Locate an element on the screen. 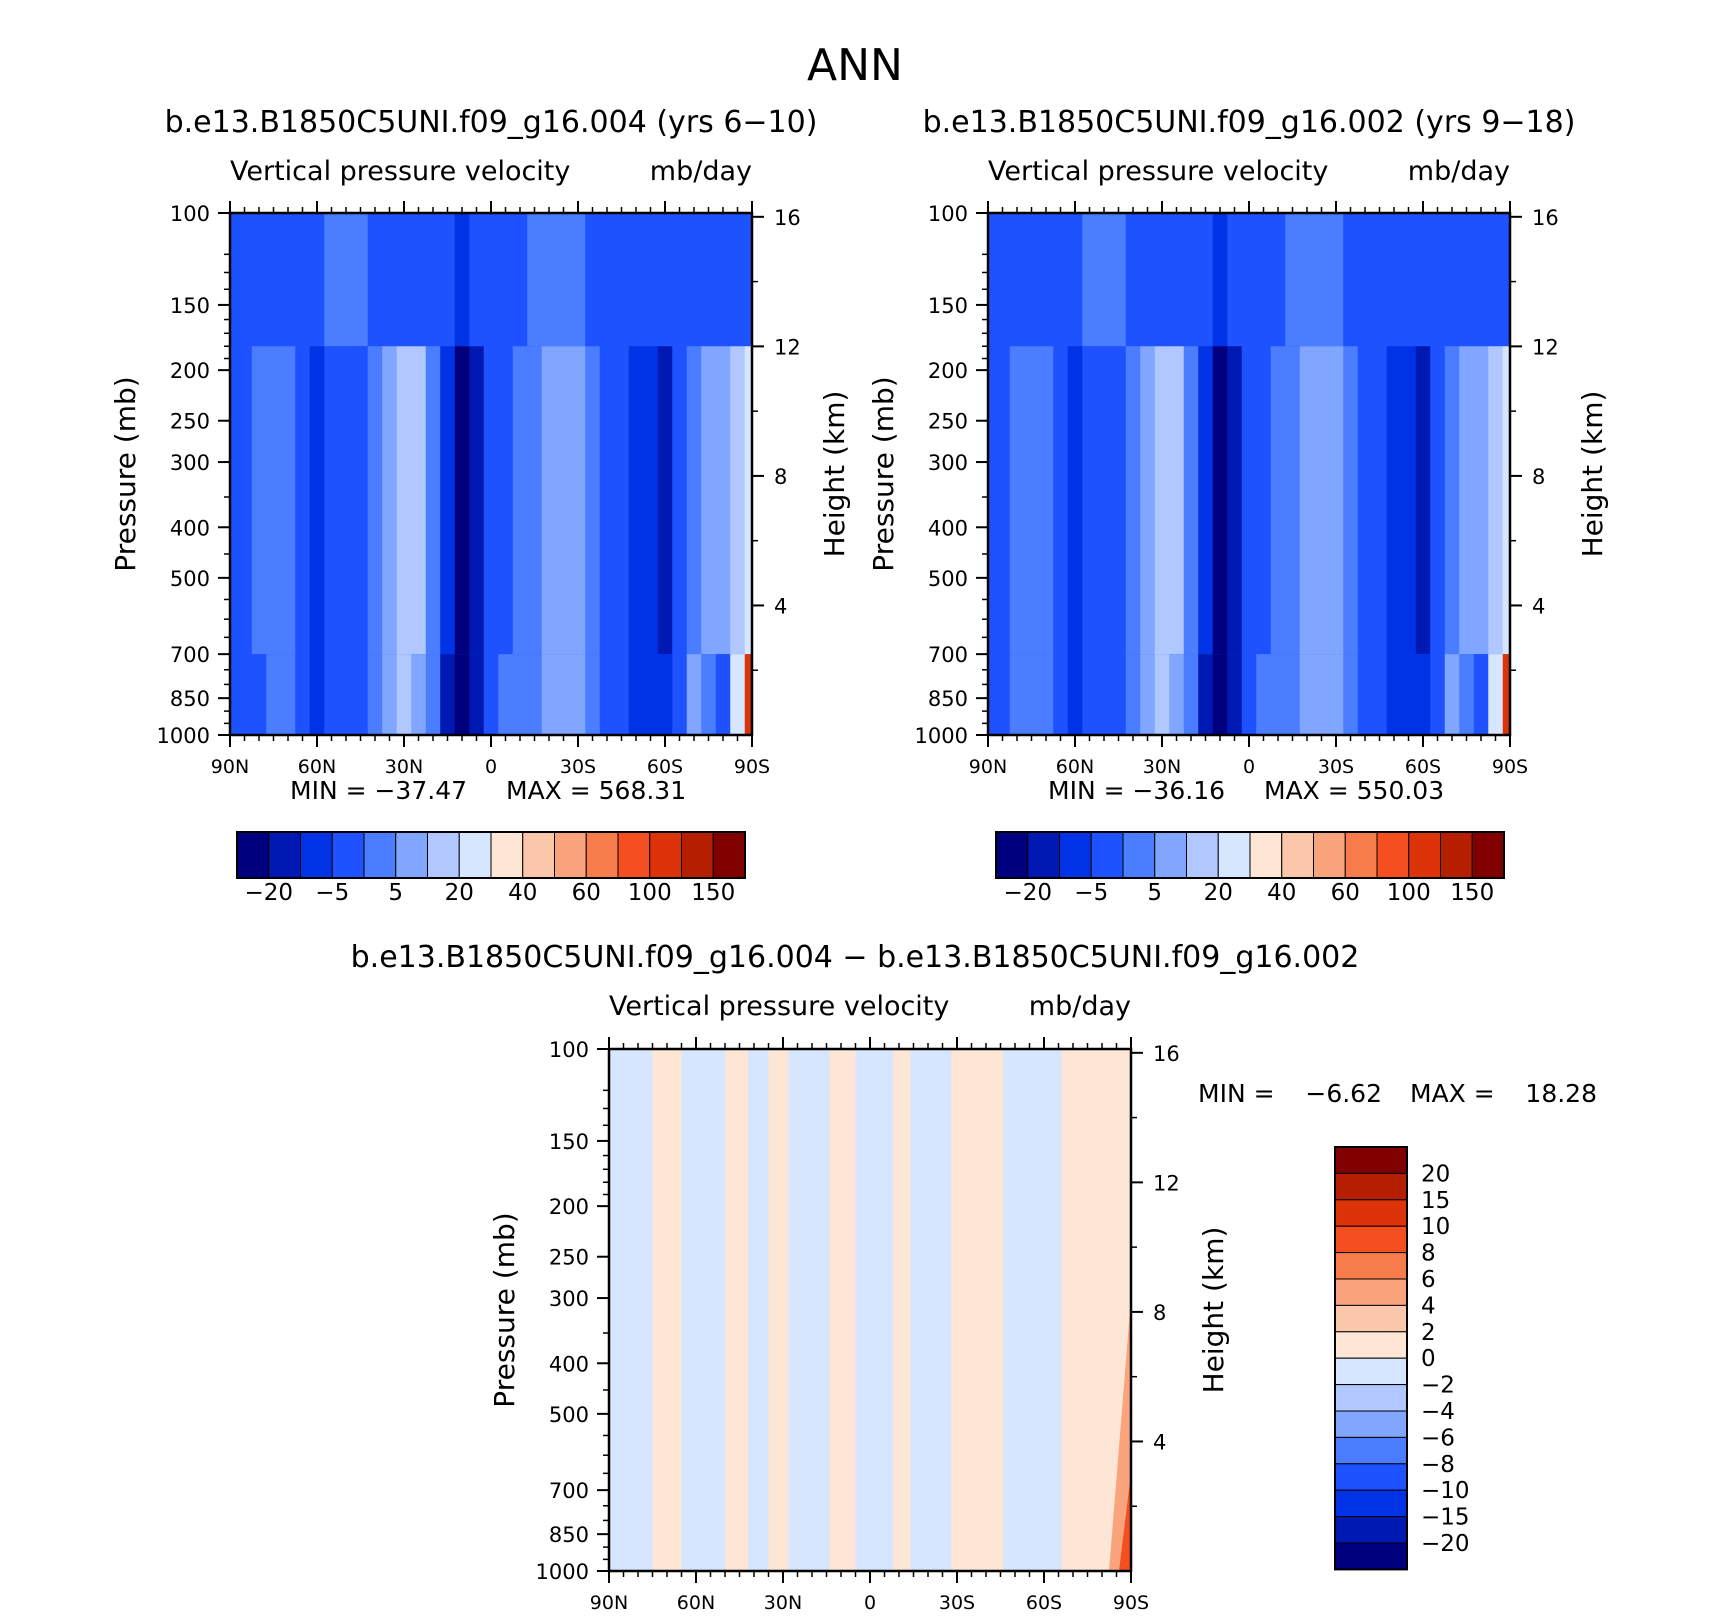  min-label: MIN = is located at coordinates (1236, 1093).